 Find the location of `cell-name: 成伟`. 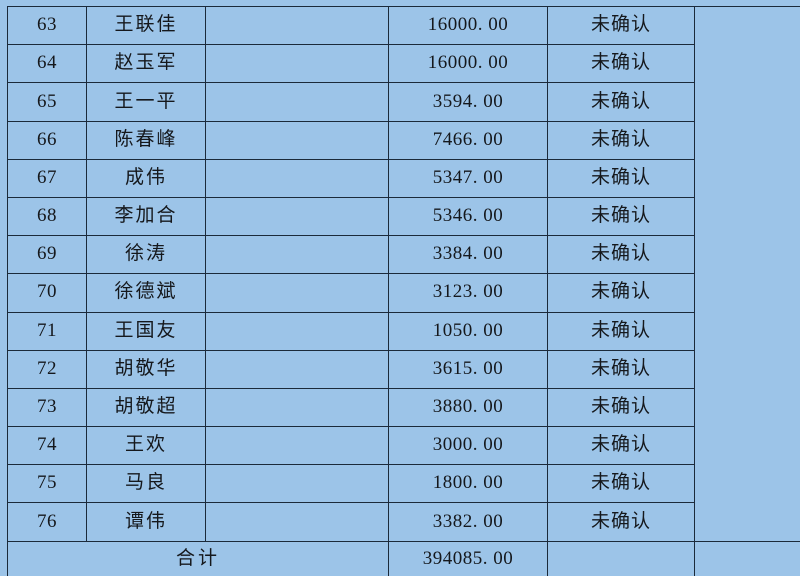

cell-name: 成伟 is located at coordinates (146, 178).